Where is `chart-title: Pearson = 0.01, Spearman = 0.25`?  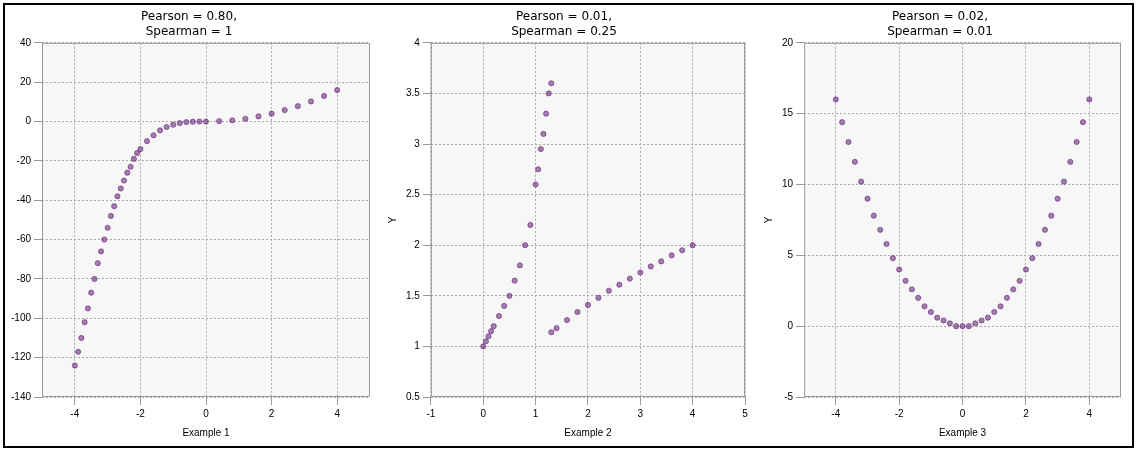 chart-title: Pearson = 0.01, Spearman = 0.25 is located at coordinates (564, 23).